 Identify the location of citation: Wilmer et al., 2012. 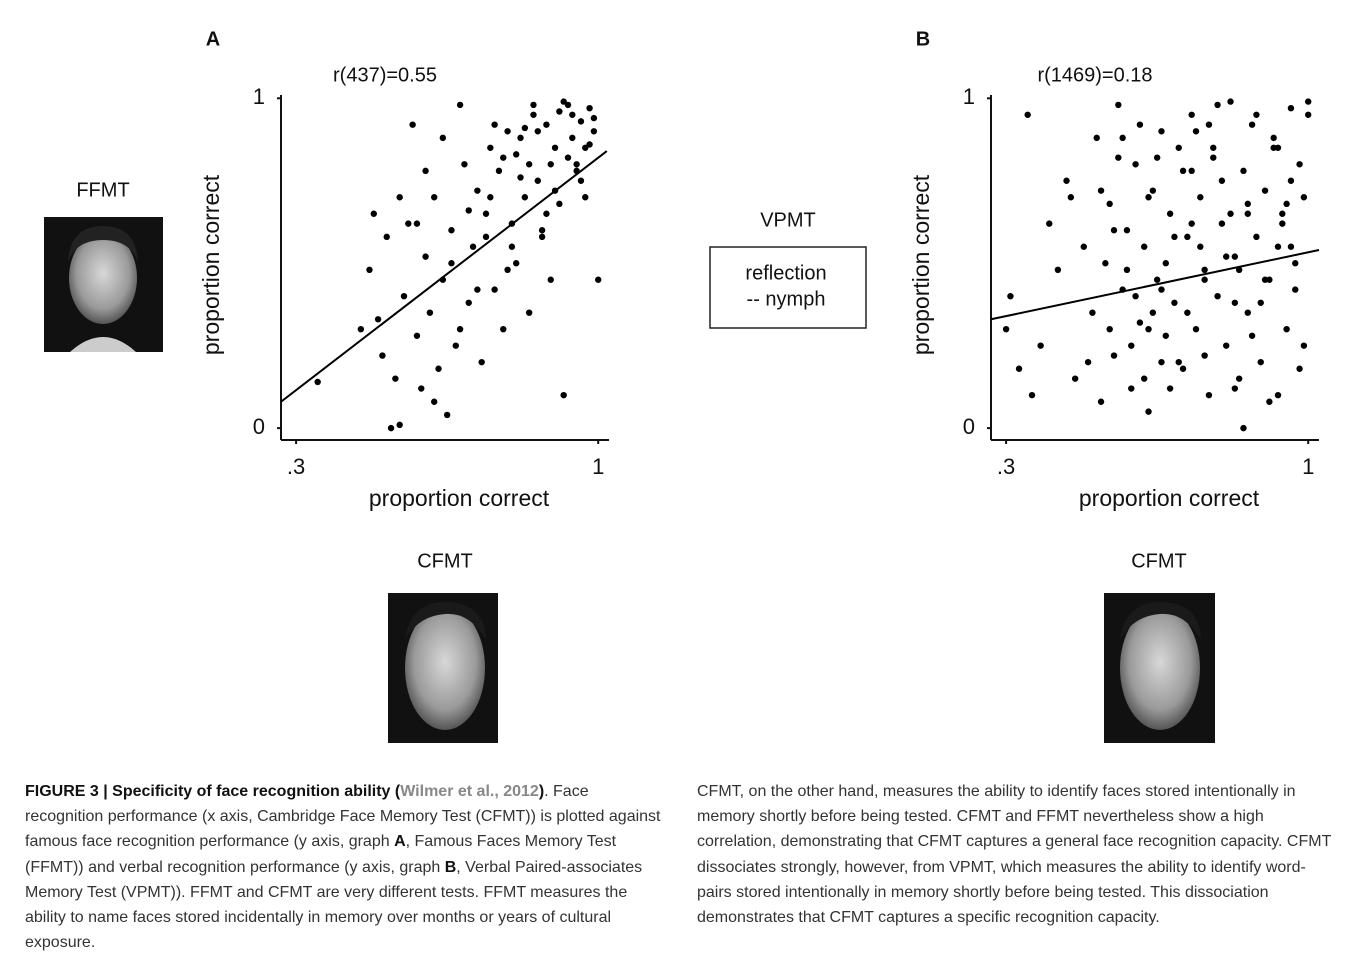
(469, 791).